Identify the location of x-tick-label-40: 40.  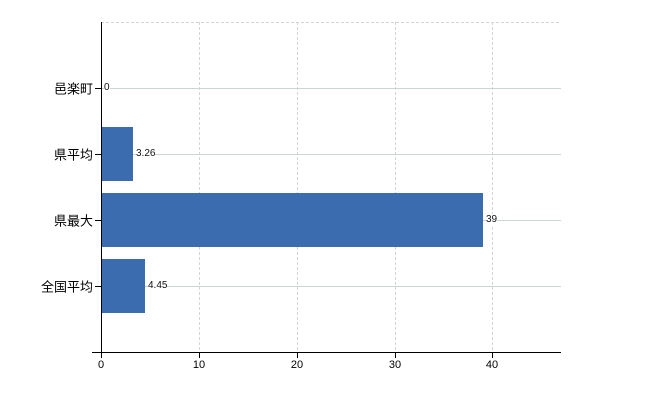
(492, 365).